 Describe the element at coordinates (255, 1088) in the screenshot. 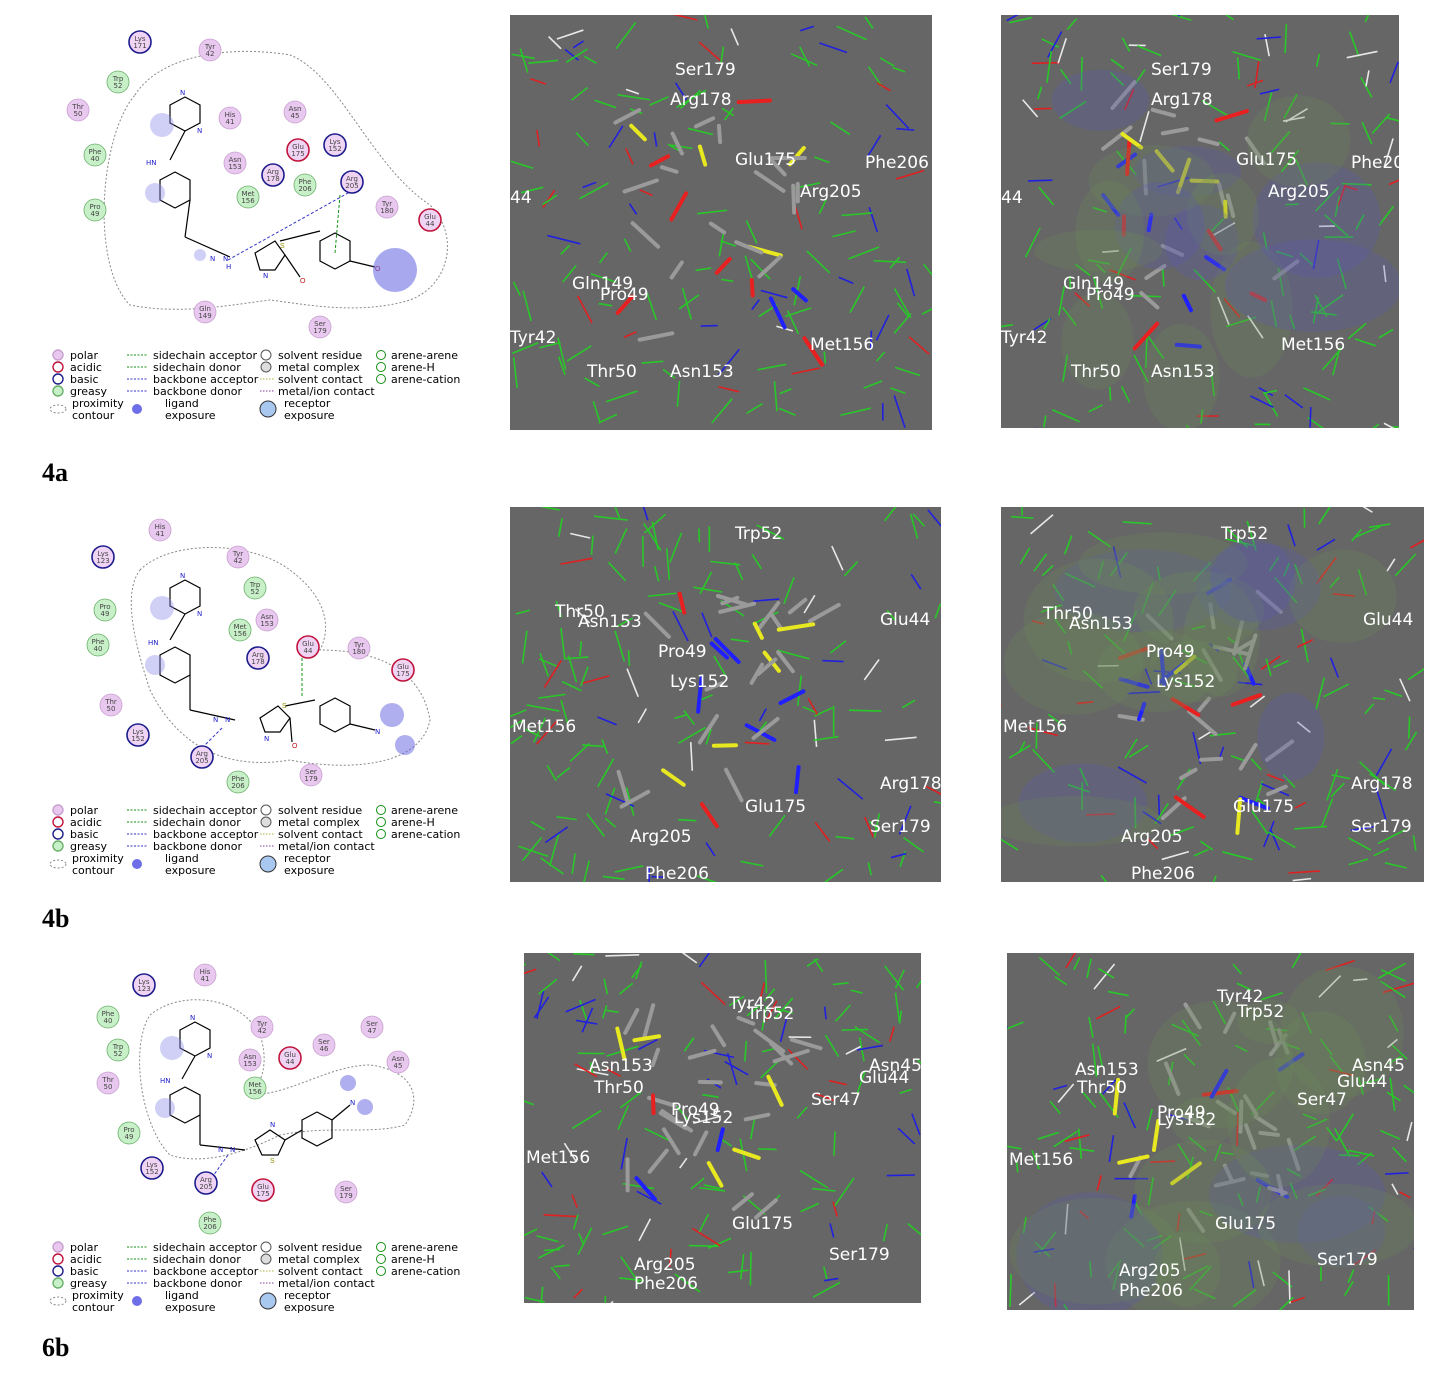

I see `residue-disc: Met156` at that location.